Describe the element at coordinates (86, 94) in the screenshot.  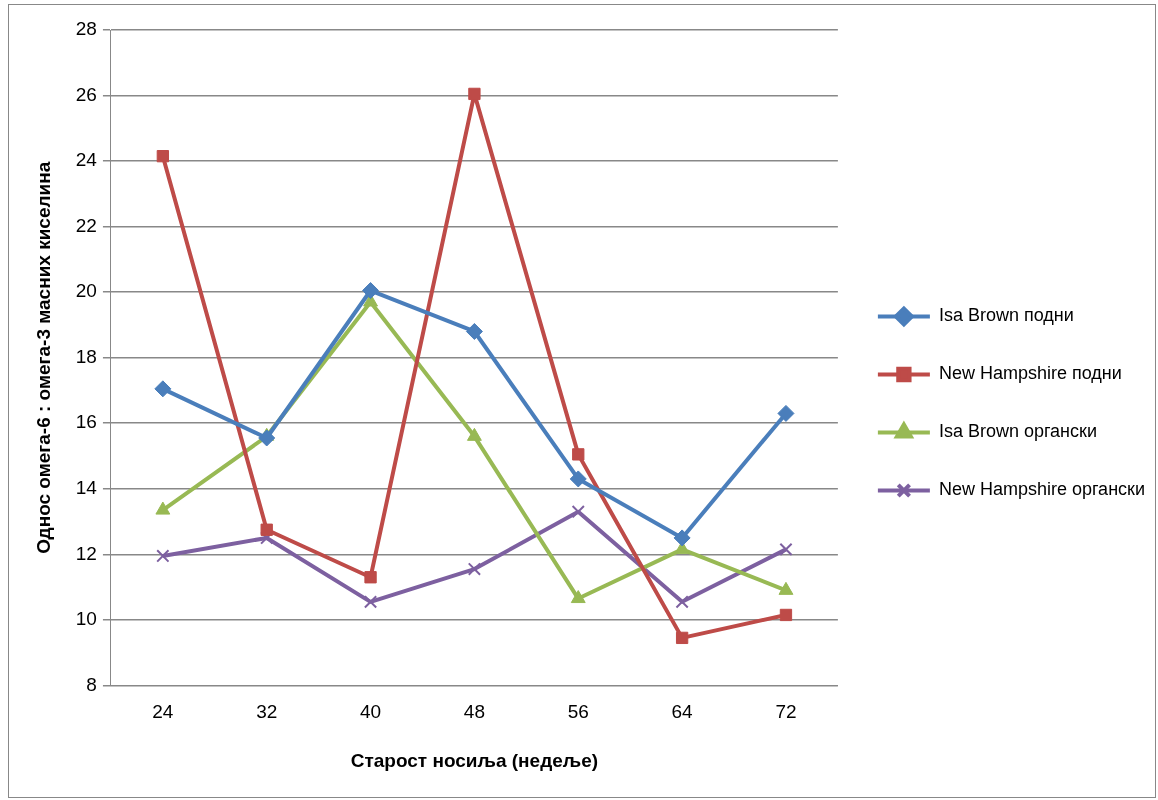
I see `y-tick-label: 26` at that location.